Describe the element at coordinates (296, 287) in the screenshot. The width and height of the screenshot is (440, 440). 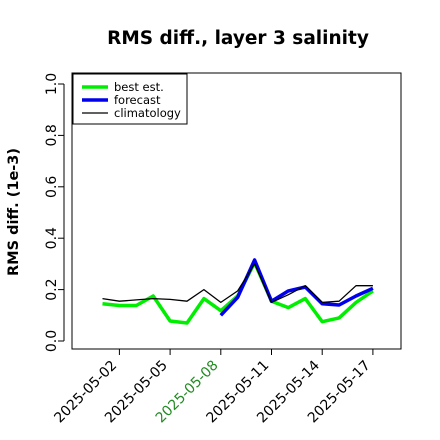
I see `series-line-forecast` at that location.